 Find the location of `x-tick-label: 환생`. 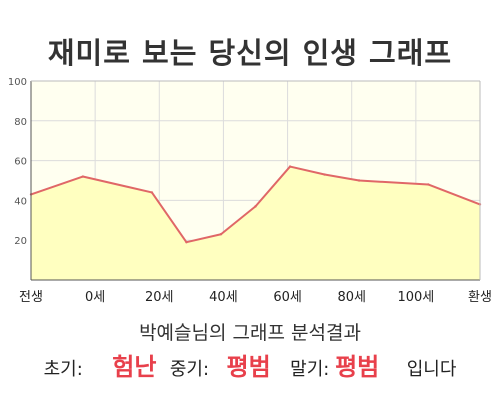

x-tick-label: 환생 is located at coordinates (480, 297).